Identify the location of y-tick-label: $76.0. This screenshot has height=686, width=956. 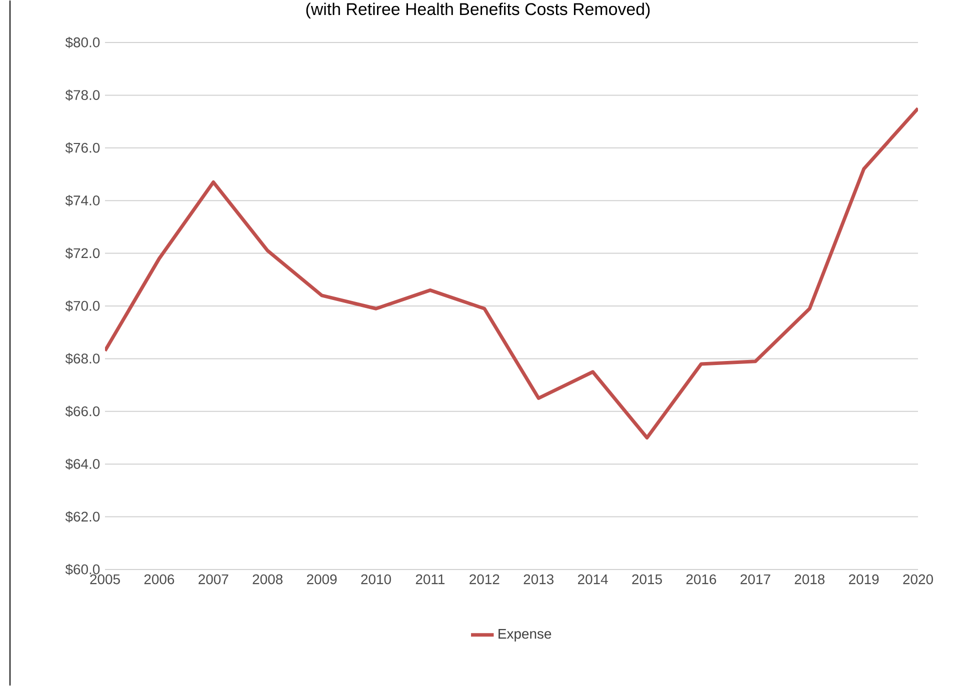
(82, 148).